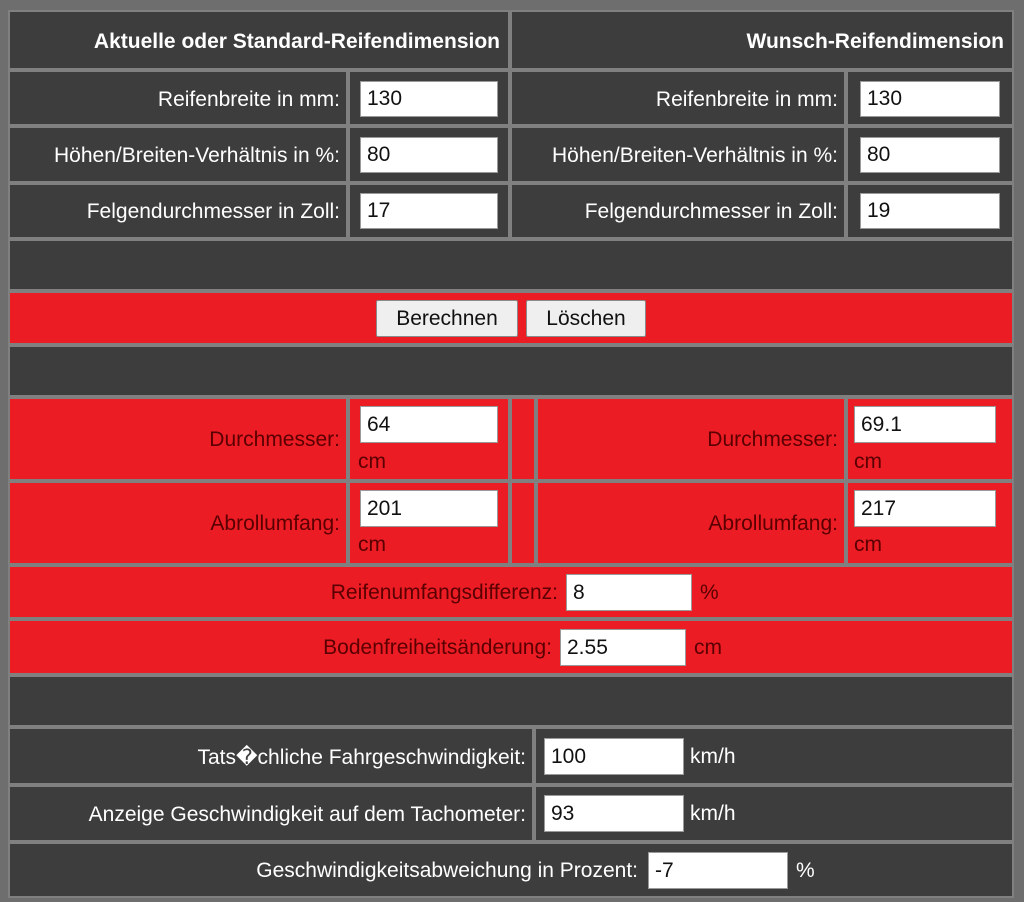 This screenshot has height=902, width=1024. Describe the element at coordinates (773, 523) in the screenshot. I see `desired-circumference-label: Abrollumfang:` at that location.